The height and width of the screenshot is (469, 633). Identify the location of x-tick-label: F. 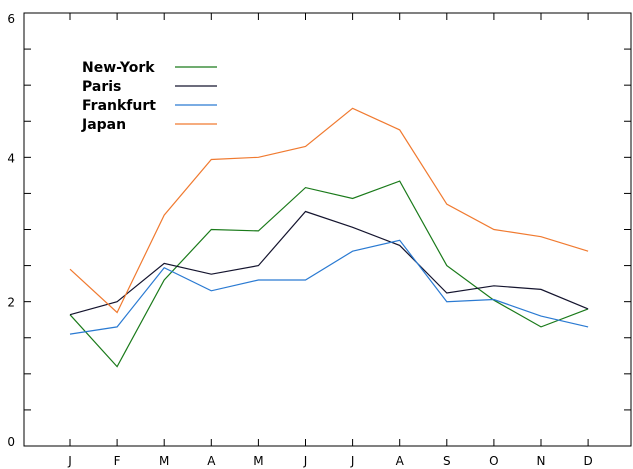
(117, 461).